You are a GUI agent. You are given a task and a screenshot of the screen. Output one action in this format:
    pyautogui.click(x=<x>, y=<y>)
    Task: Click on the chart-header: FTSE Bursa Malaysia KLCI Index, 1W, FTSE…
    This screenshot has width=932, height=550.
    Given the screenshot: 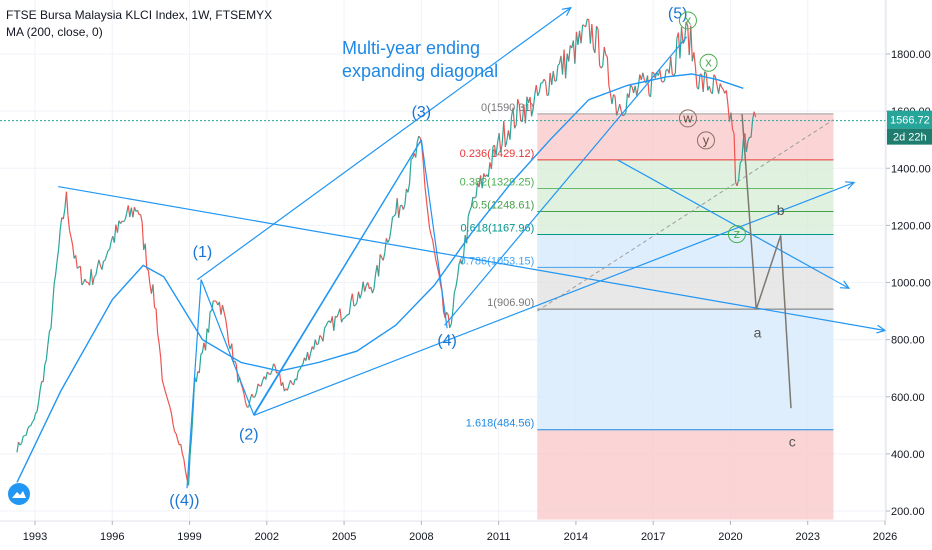 What is the action you would take?
    pyautogui.click(x=139, y=24)
    